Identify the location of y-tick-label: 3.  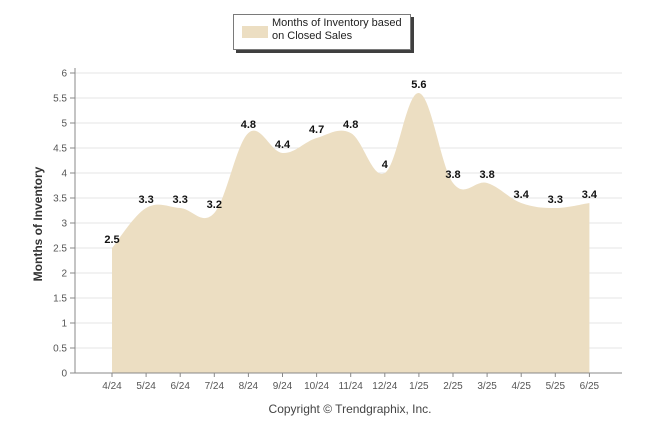
(64, 224).